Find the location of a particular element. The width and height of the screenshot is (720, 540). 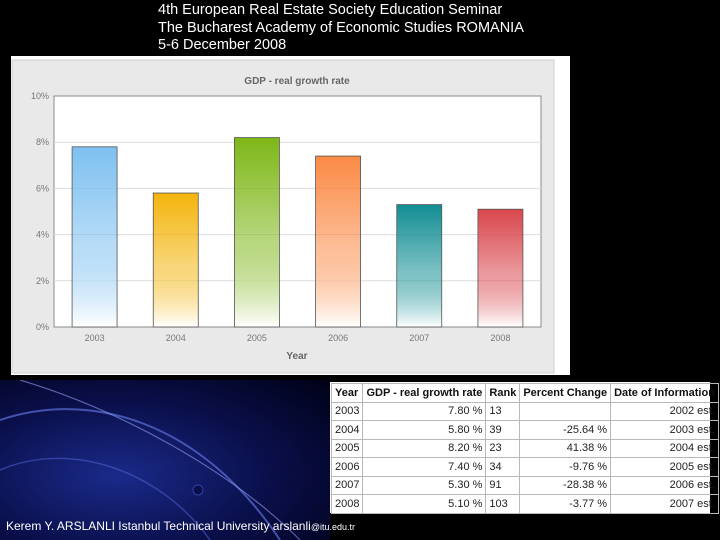

cell-year: 2003 is located at coordinates (347, 411).